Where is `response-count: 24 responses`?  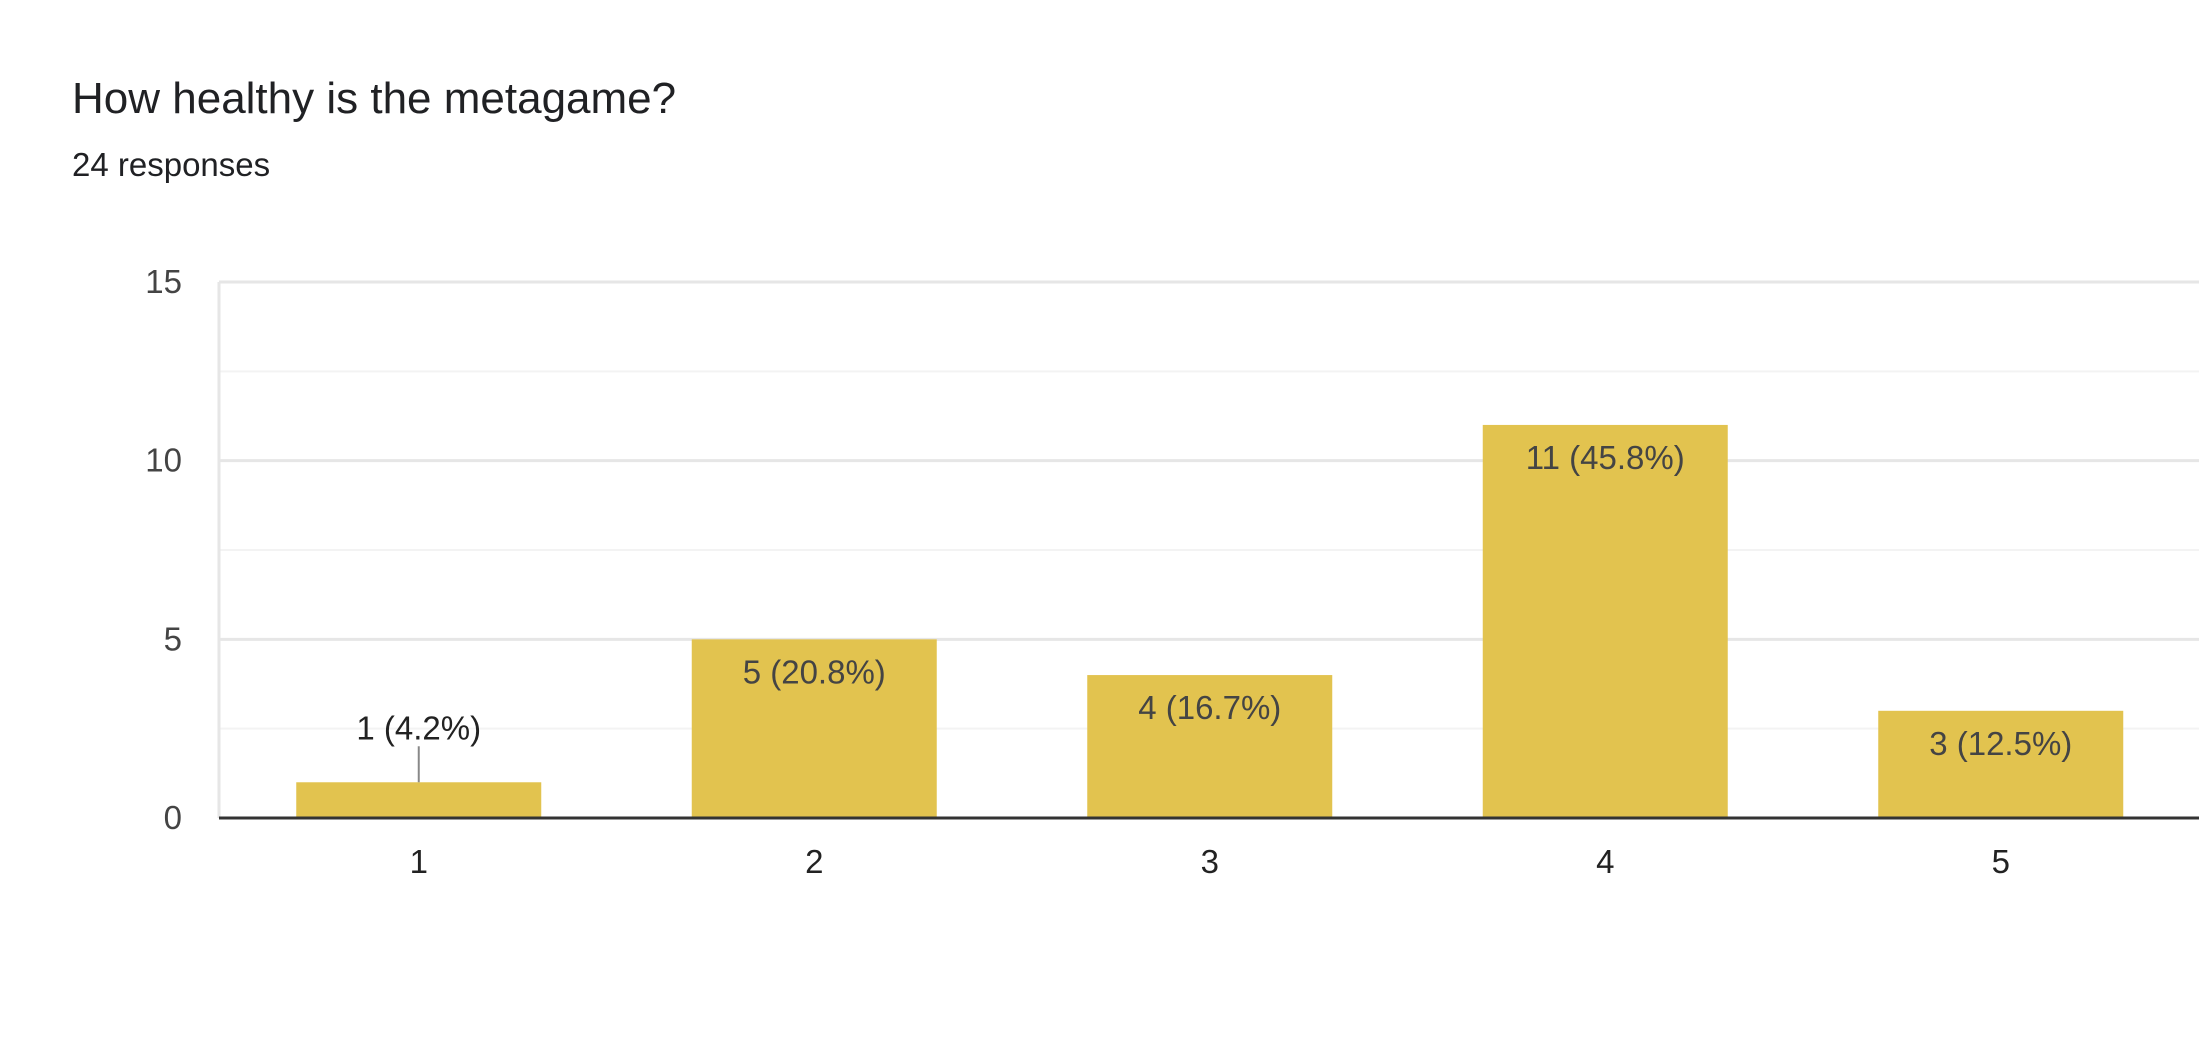
response-count: 24 responses is located at coordinates (171, 164).